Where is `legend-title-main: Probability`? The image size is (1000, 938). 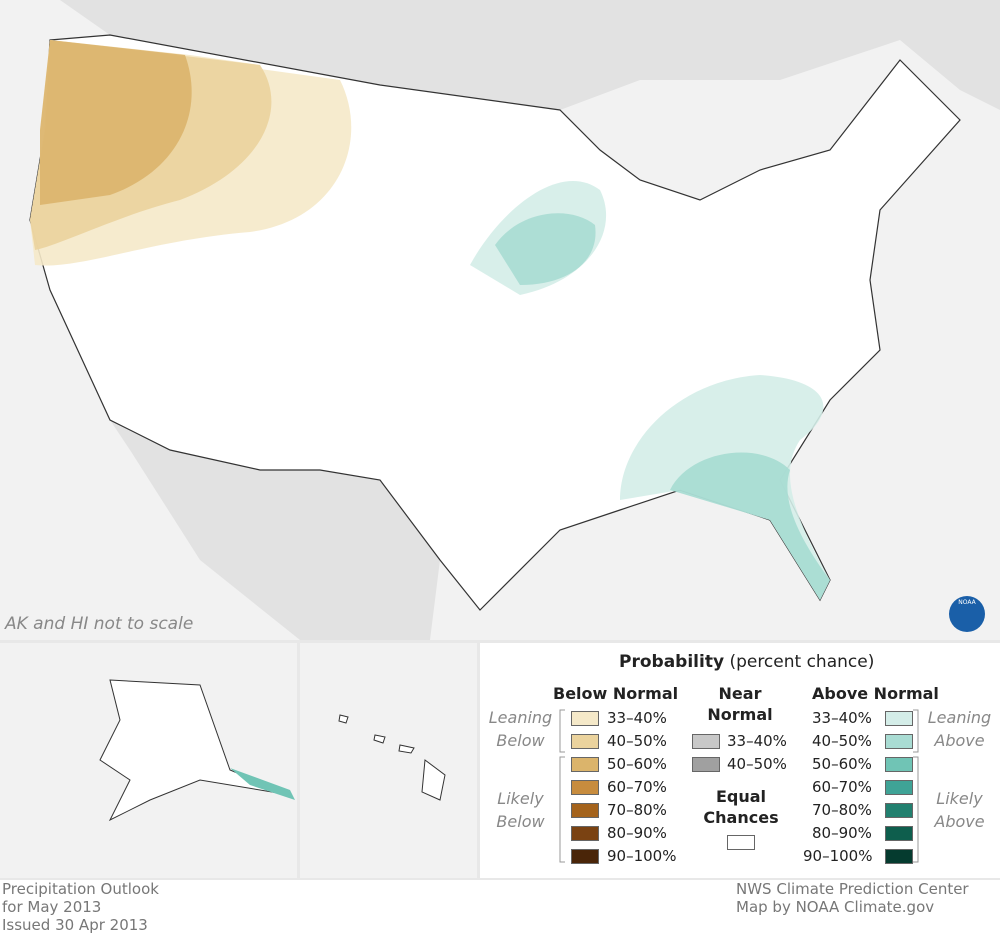 legend-title-main: Probability is located at coordinates (672, 662).